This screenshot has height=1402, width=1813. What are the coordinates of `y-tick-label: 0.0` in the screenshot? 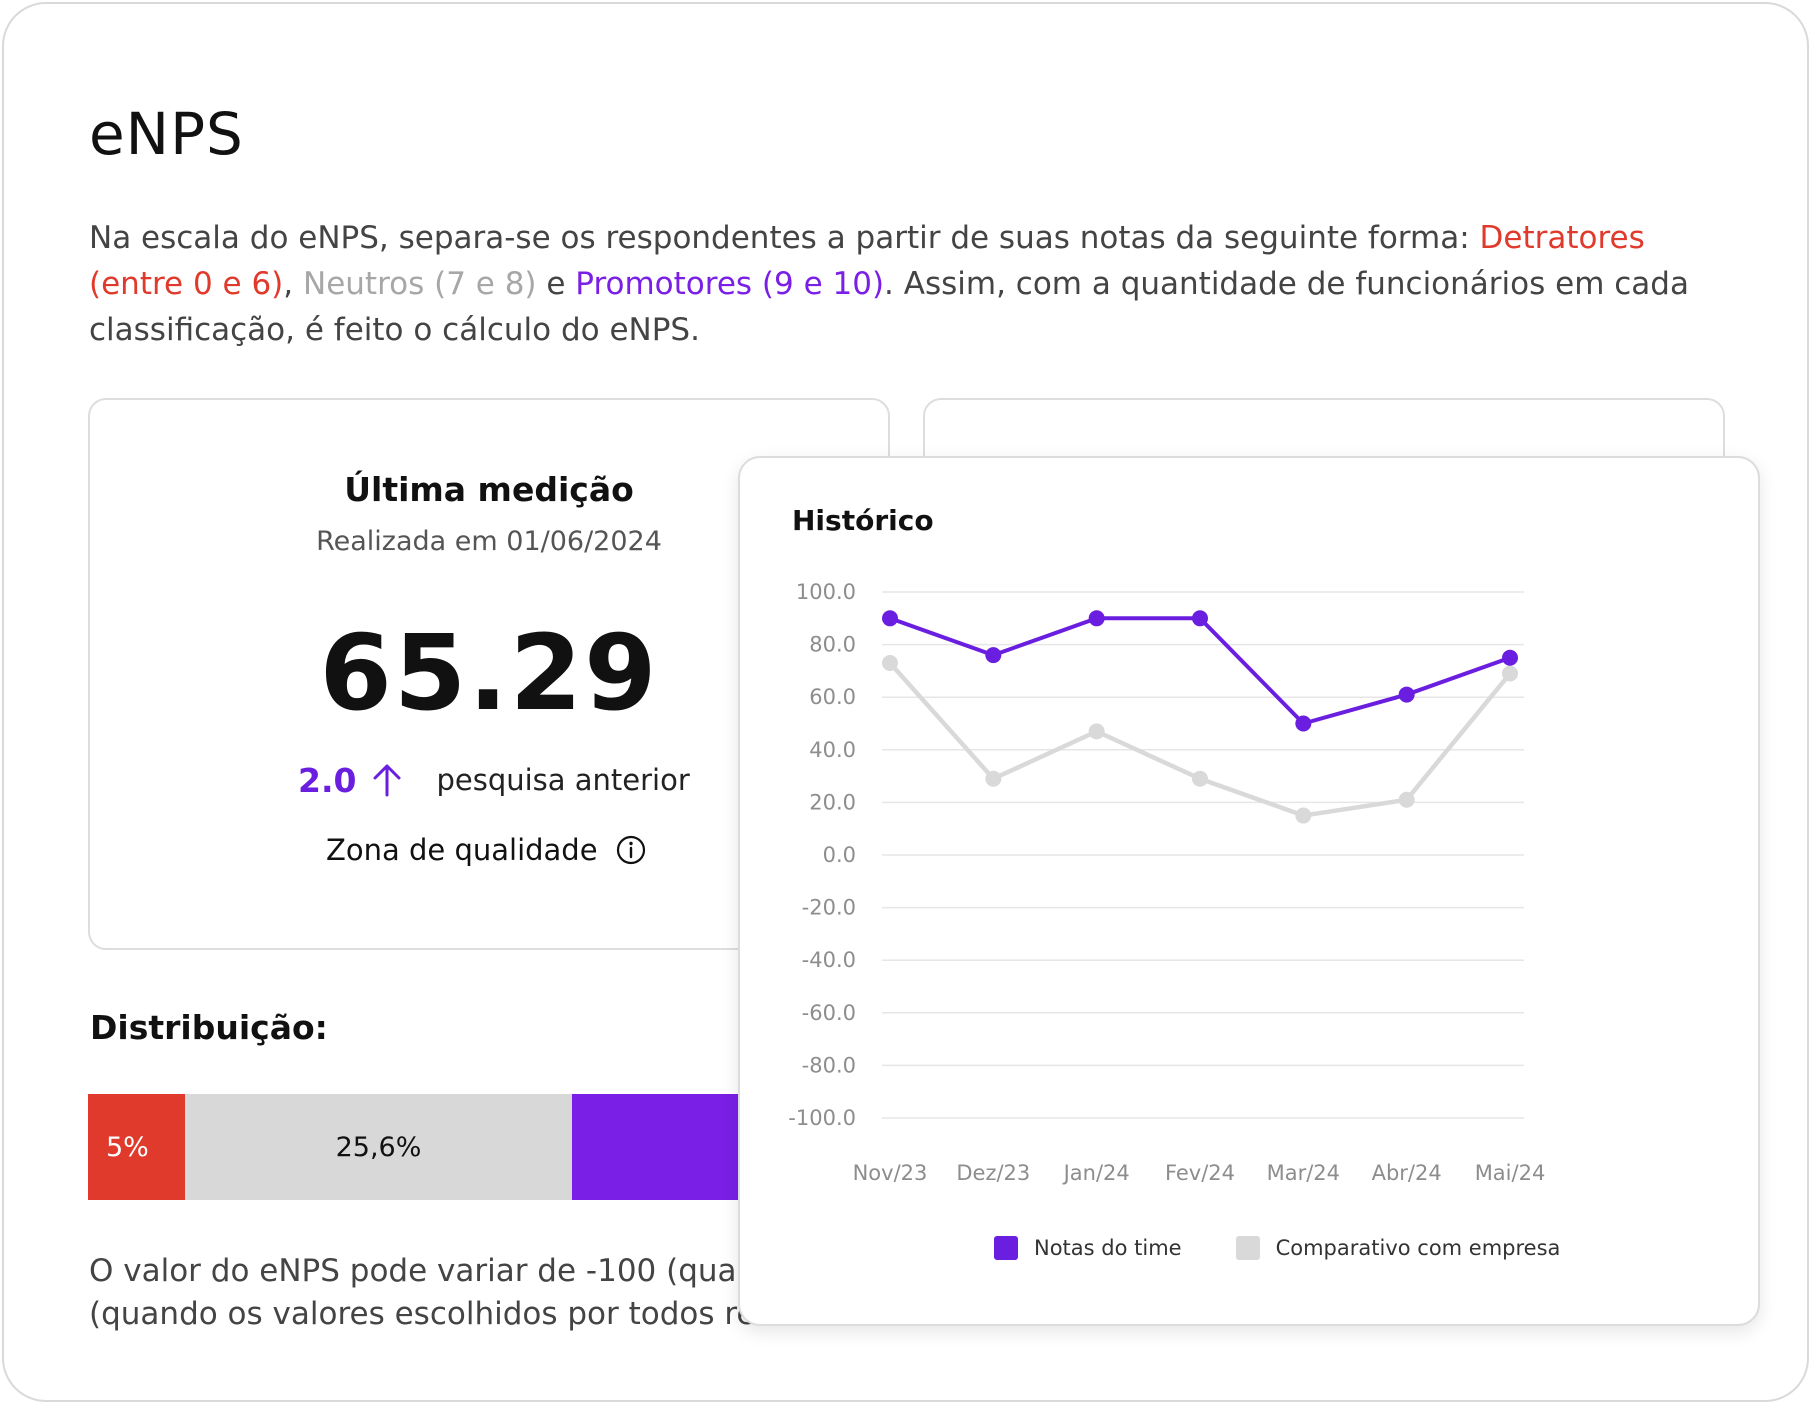 It's located at (839, 855).